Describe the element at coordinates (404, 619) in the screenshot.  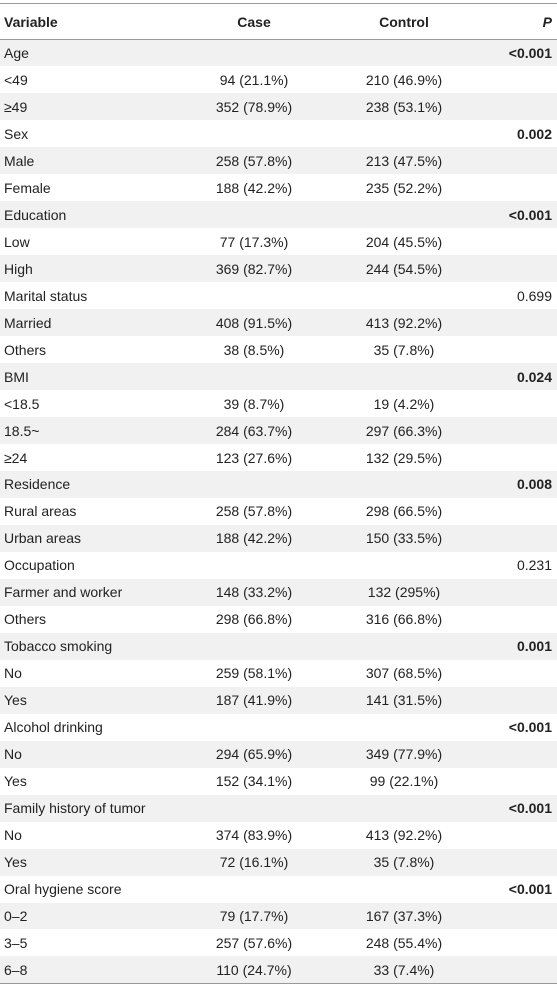
I see `table-cell: 316 (66.8%)` at that location.